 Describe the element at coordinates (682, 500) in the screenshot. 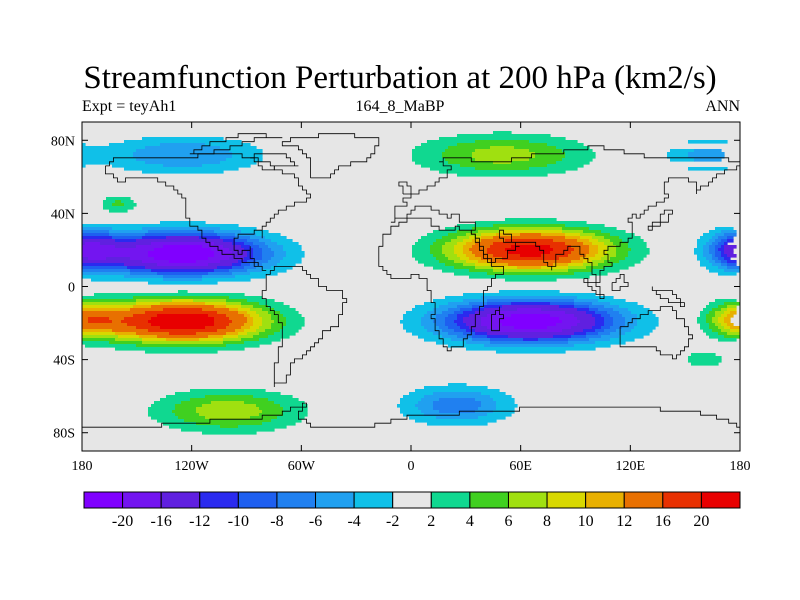

I see `colorbar-box` at that location.